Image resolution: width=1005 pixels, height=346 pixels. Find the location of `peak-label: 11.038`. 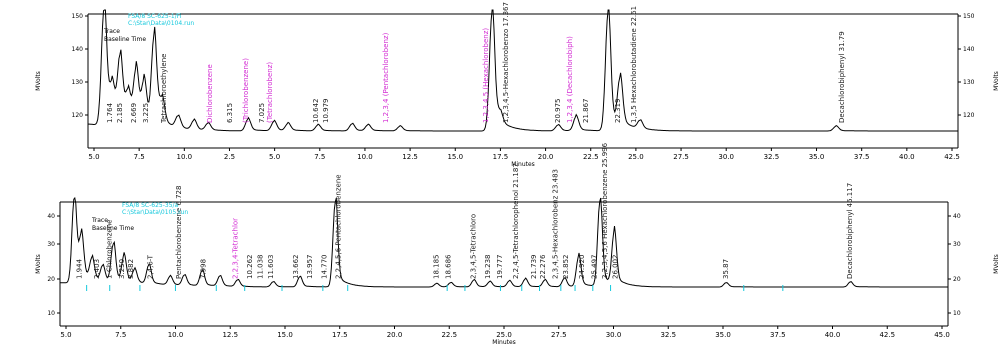

peak-label: 11.038 is located at coordinates (260, 267).